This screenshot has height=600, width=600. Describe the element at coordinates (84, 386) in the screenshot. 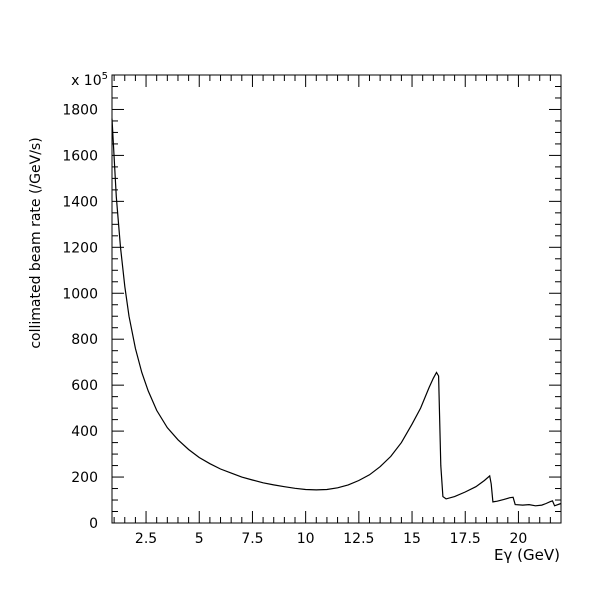

I see `y-tick-label: 600` at that location.